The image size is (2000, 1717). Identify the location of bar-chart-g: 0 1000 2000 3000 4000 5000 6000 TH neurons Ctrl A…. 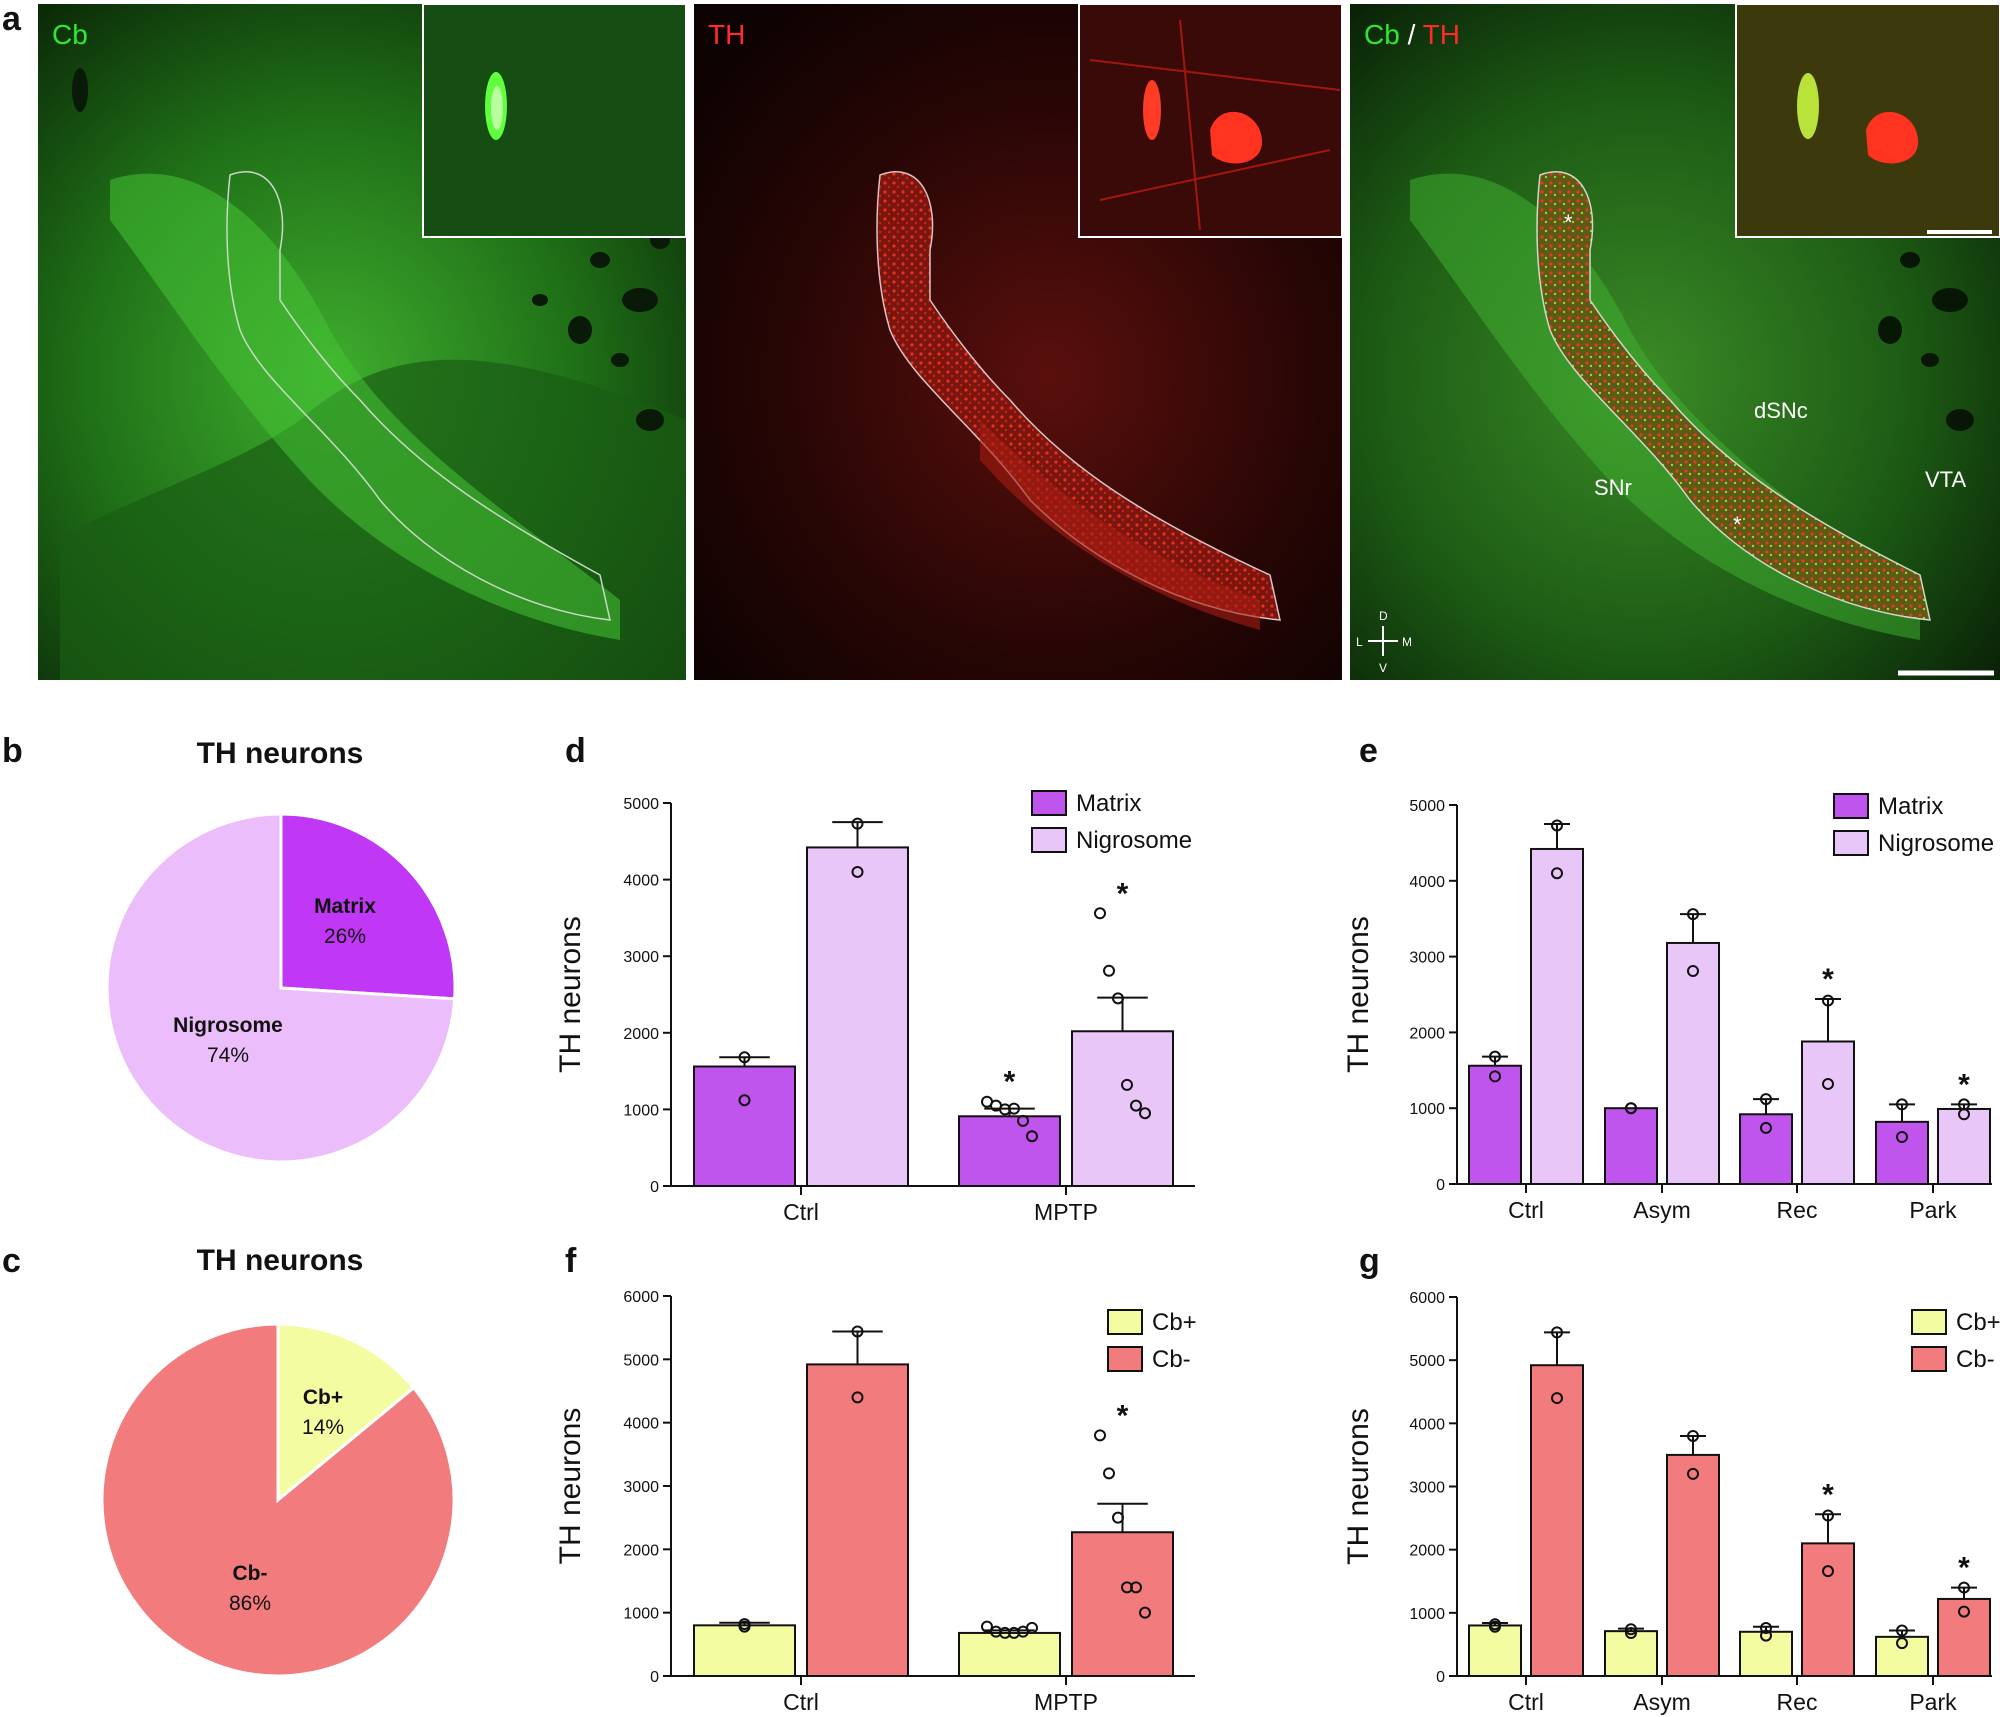
(1671, 1502).